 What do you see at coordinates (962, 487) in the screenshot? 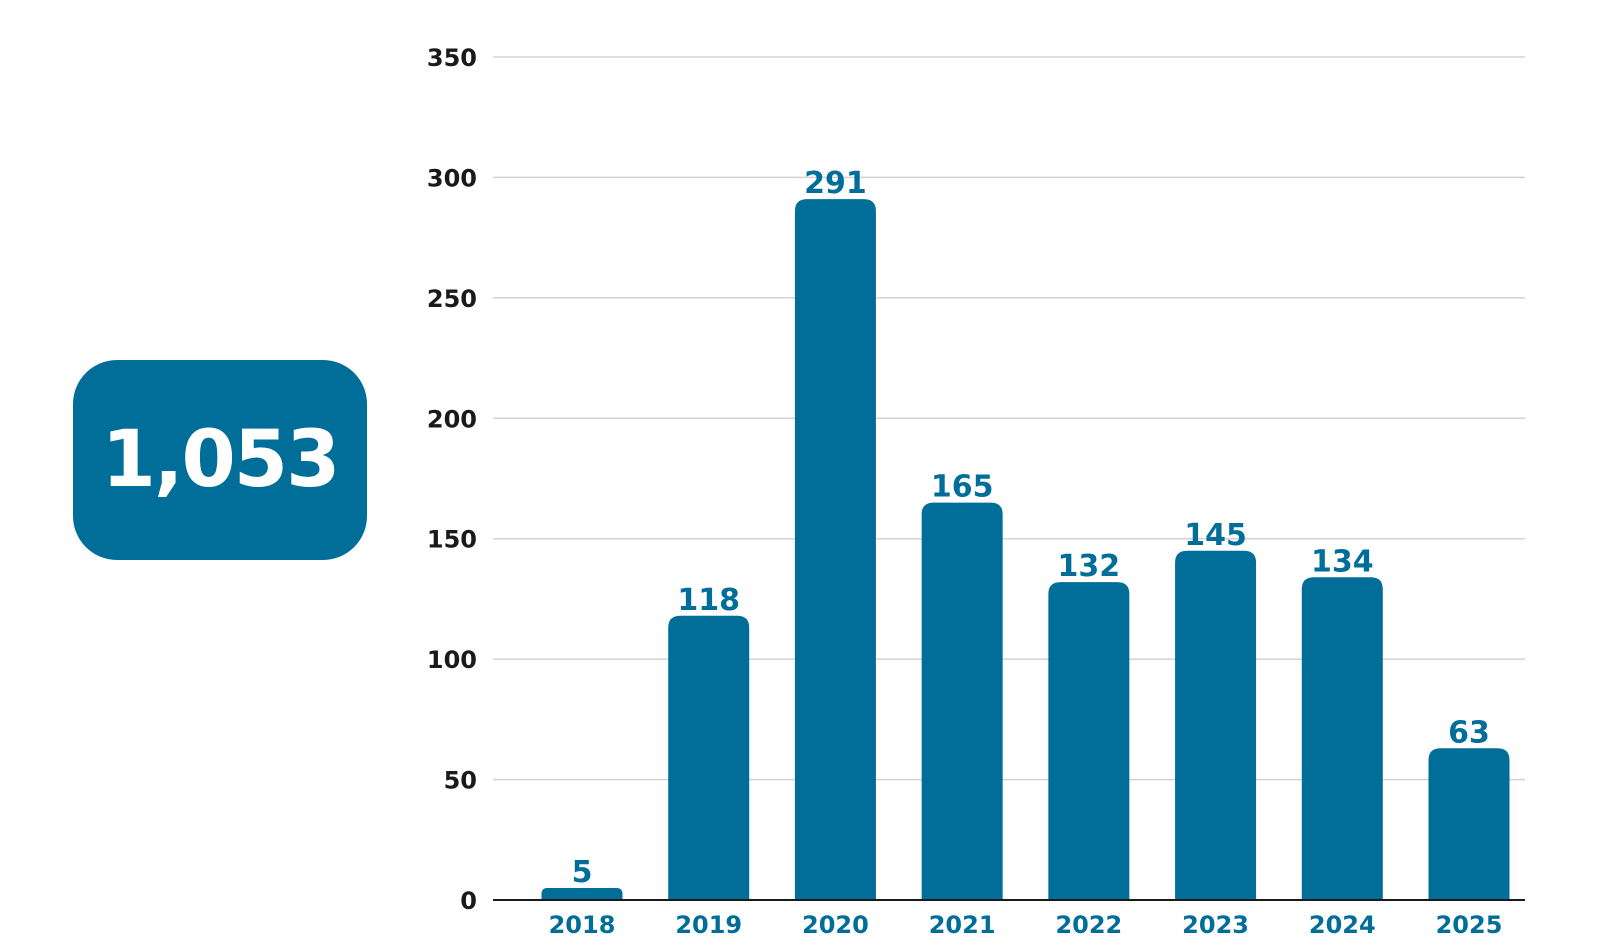
I see `data-label-2021: 165` at bounding box center [962, 487].